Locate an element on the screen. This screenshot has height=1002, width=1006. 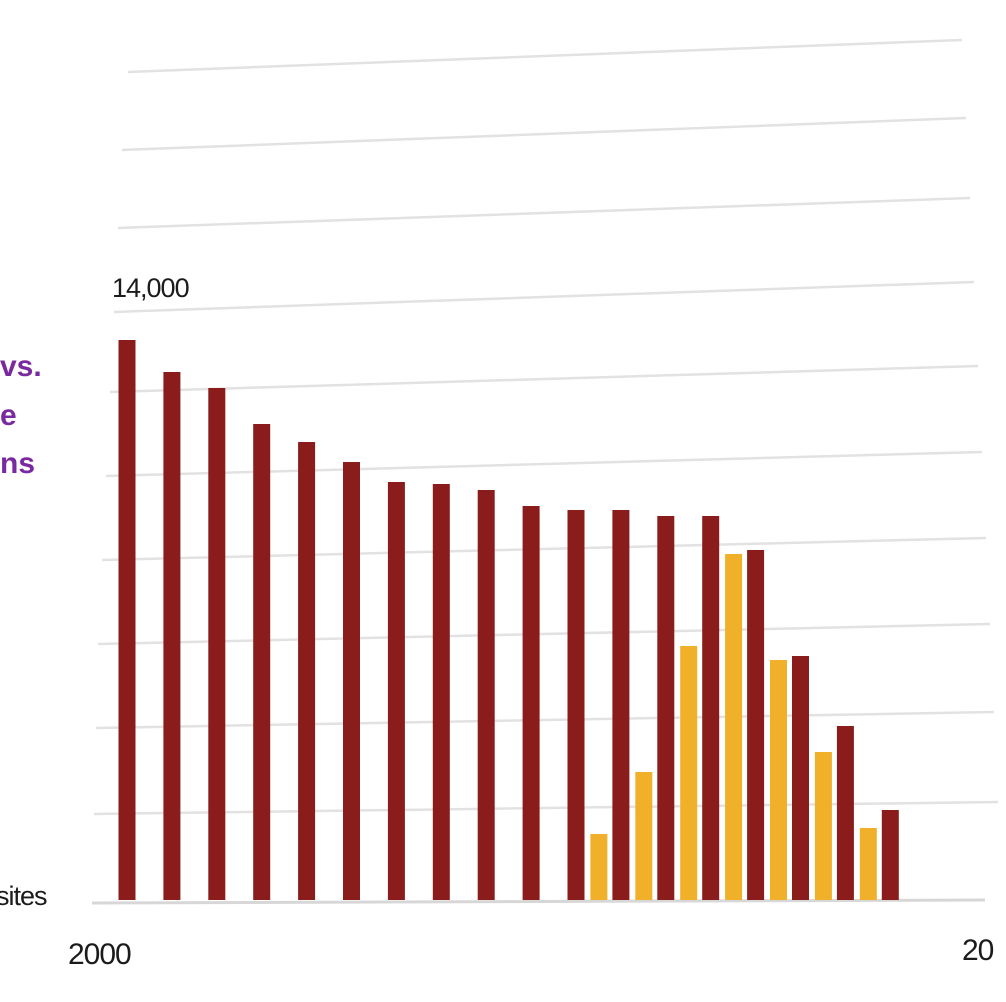
x-axis-baseline is located at coordinates (538, 901).